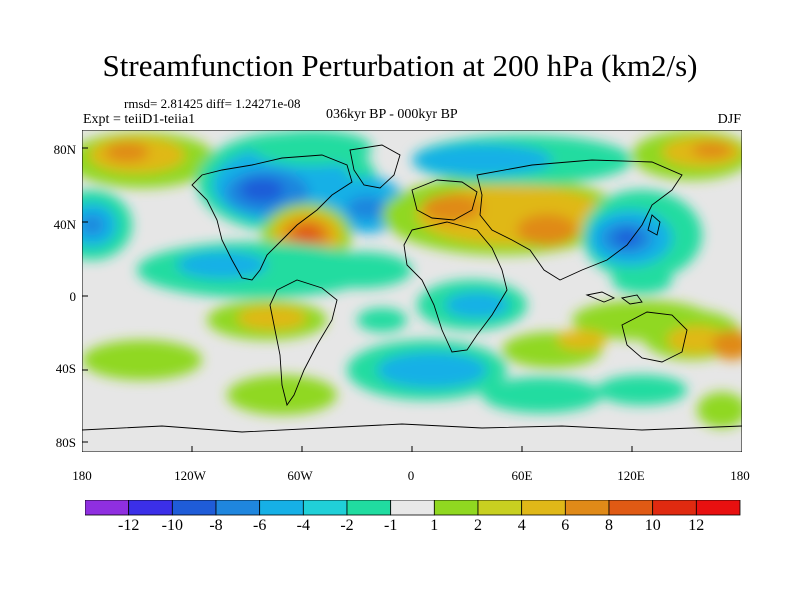 The width and height of the screenshot is (800, 600). I want to click on colorbar-tick-label: 2, so click(478, 525).